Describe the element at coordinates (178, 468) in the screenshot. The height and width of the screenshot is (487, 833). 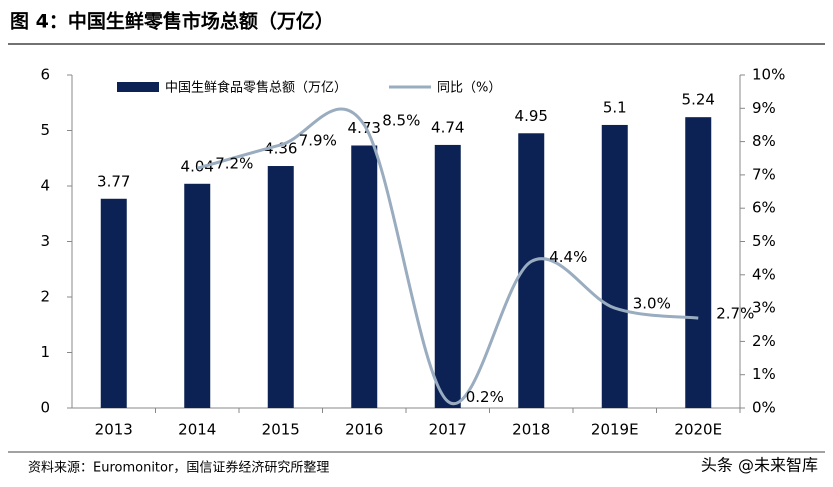
I see `source: 资料来源：Euromonitor，国信证券经济研究所整理` at that location.